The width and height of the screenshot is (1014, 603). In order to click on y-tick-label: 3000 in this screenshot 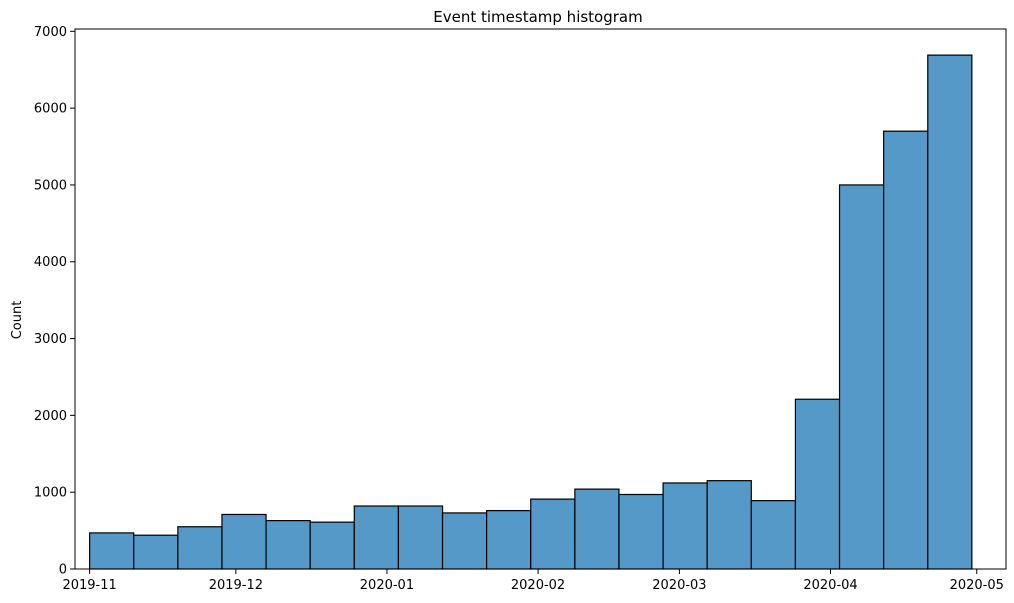, I will do `click(50, 339)`.